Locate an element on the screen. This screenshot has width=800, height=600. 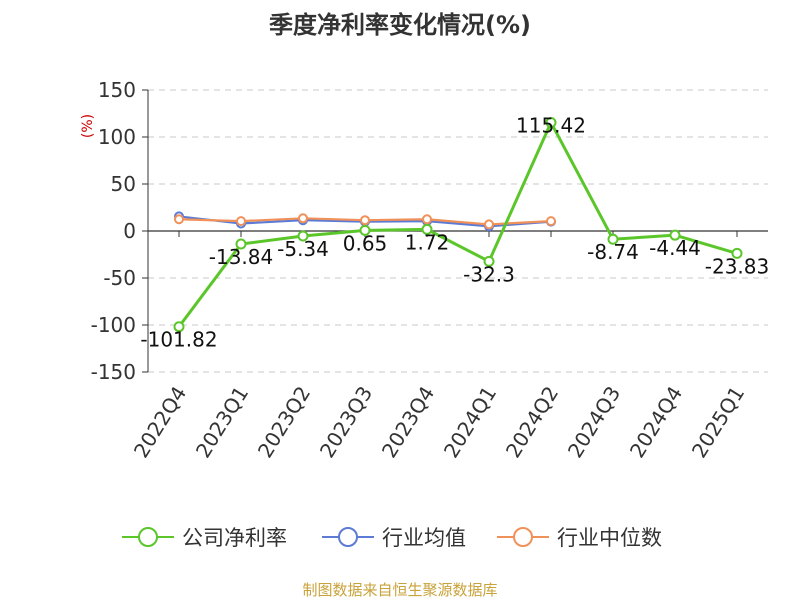
data-label: -4.44 is located at coordinates (675, 248).